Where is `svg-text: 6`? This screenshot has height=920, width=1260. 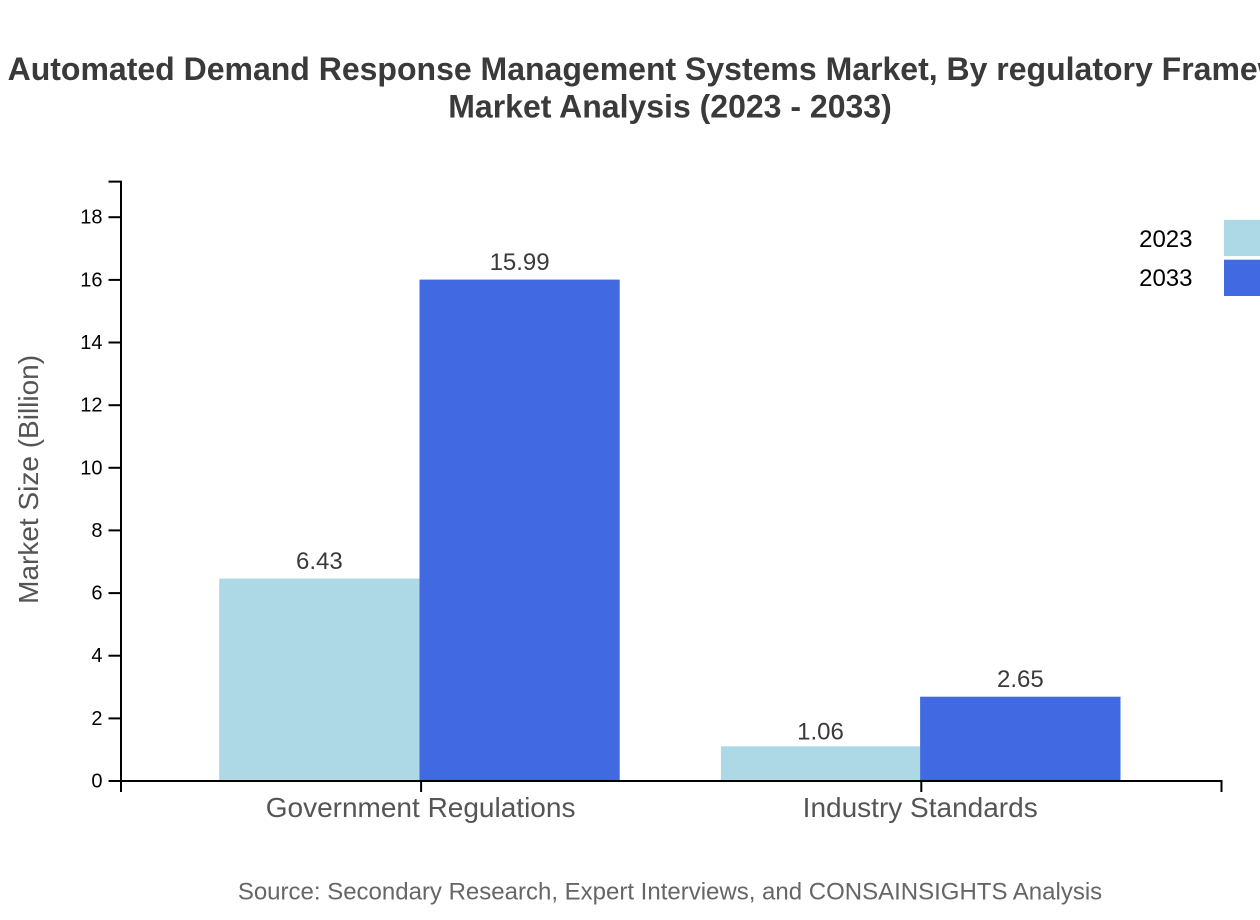
svg-text: 6 is located at coordinates (96, 594).